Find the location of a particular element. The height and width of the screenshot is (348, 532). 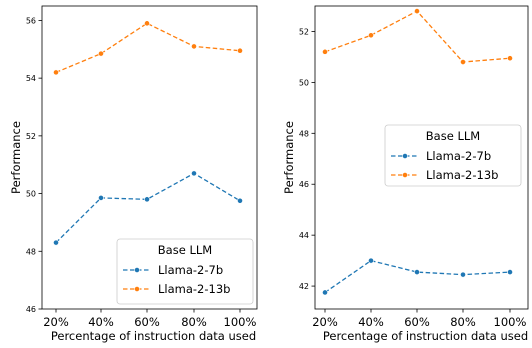

y-tick-label: 44 is located at coordinates (304, 235).